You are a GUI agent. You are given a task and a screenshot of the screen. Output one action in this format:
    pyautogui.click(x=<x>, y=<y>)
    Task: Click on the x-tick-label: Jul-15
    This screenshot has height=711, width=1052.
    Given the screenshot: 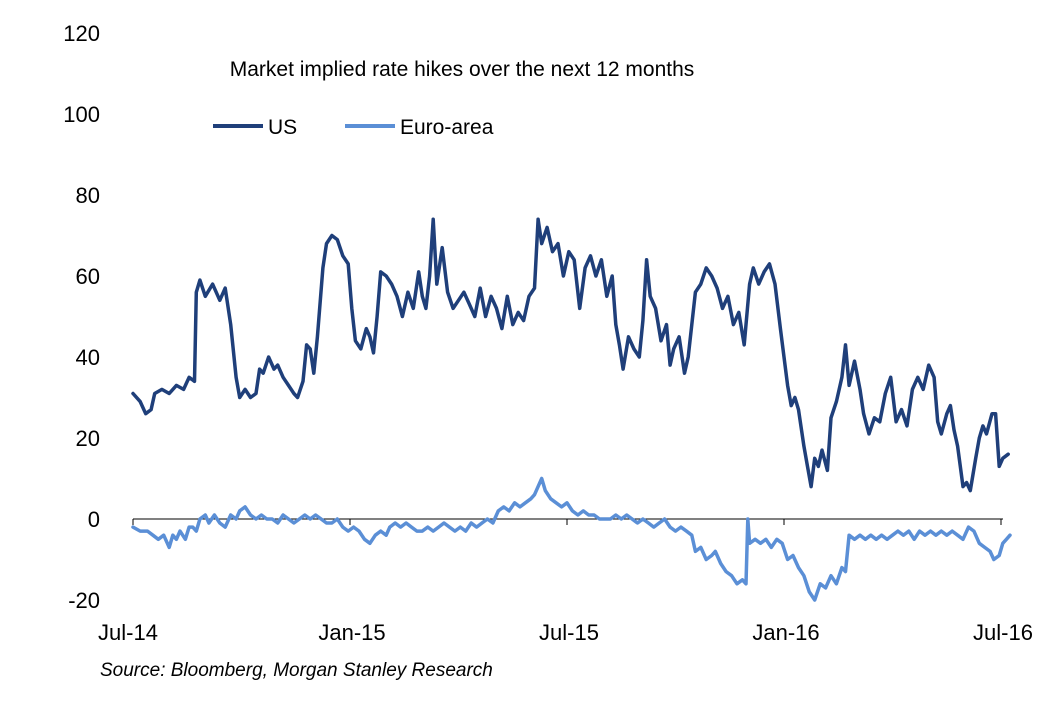 What is the action you would take?
    pyautogui.click(x=569, y=632)
    